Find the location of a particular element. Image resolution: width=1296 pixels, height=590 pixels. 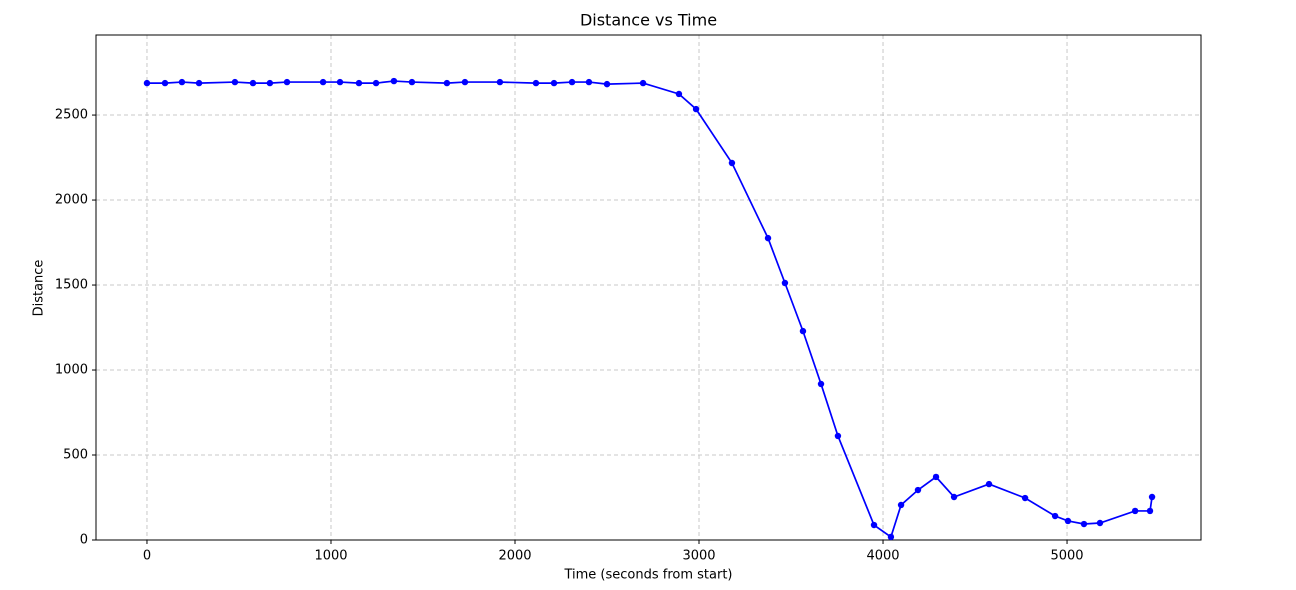

y-axis-label: Distance is located at coordinates (39, 288).